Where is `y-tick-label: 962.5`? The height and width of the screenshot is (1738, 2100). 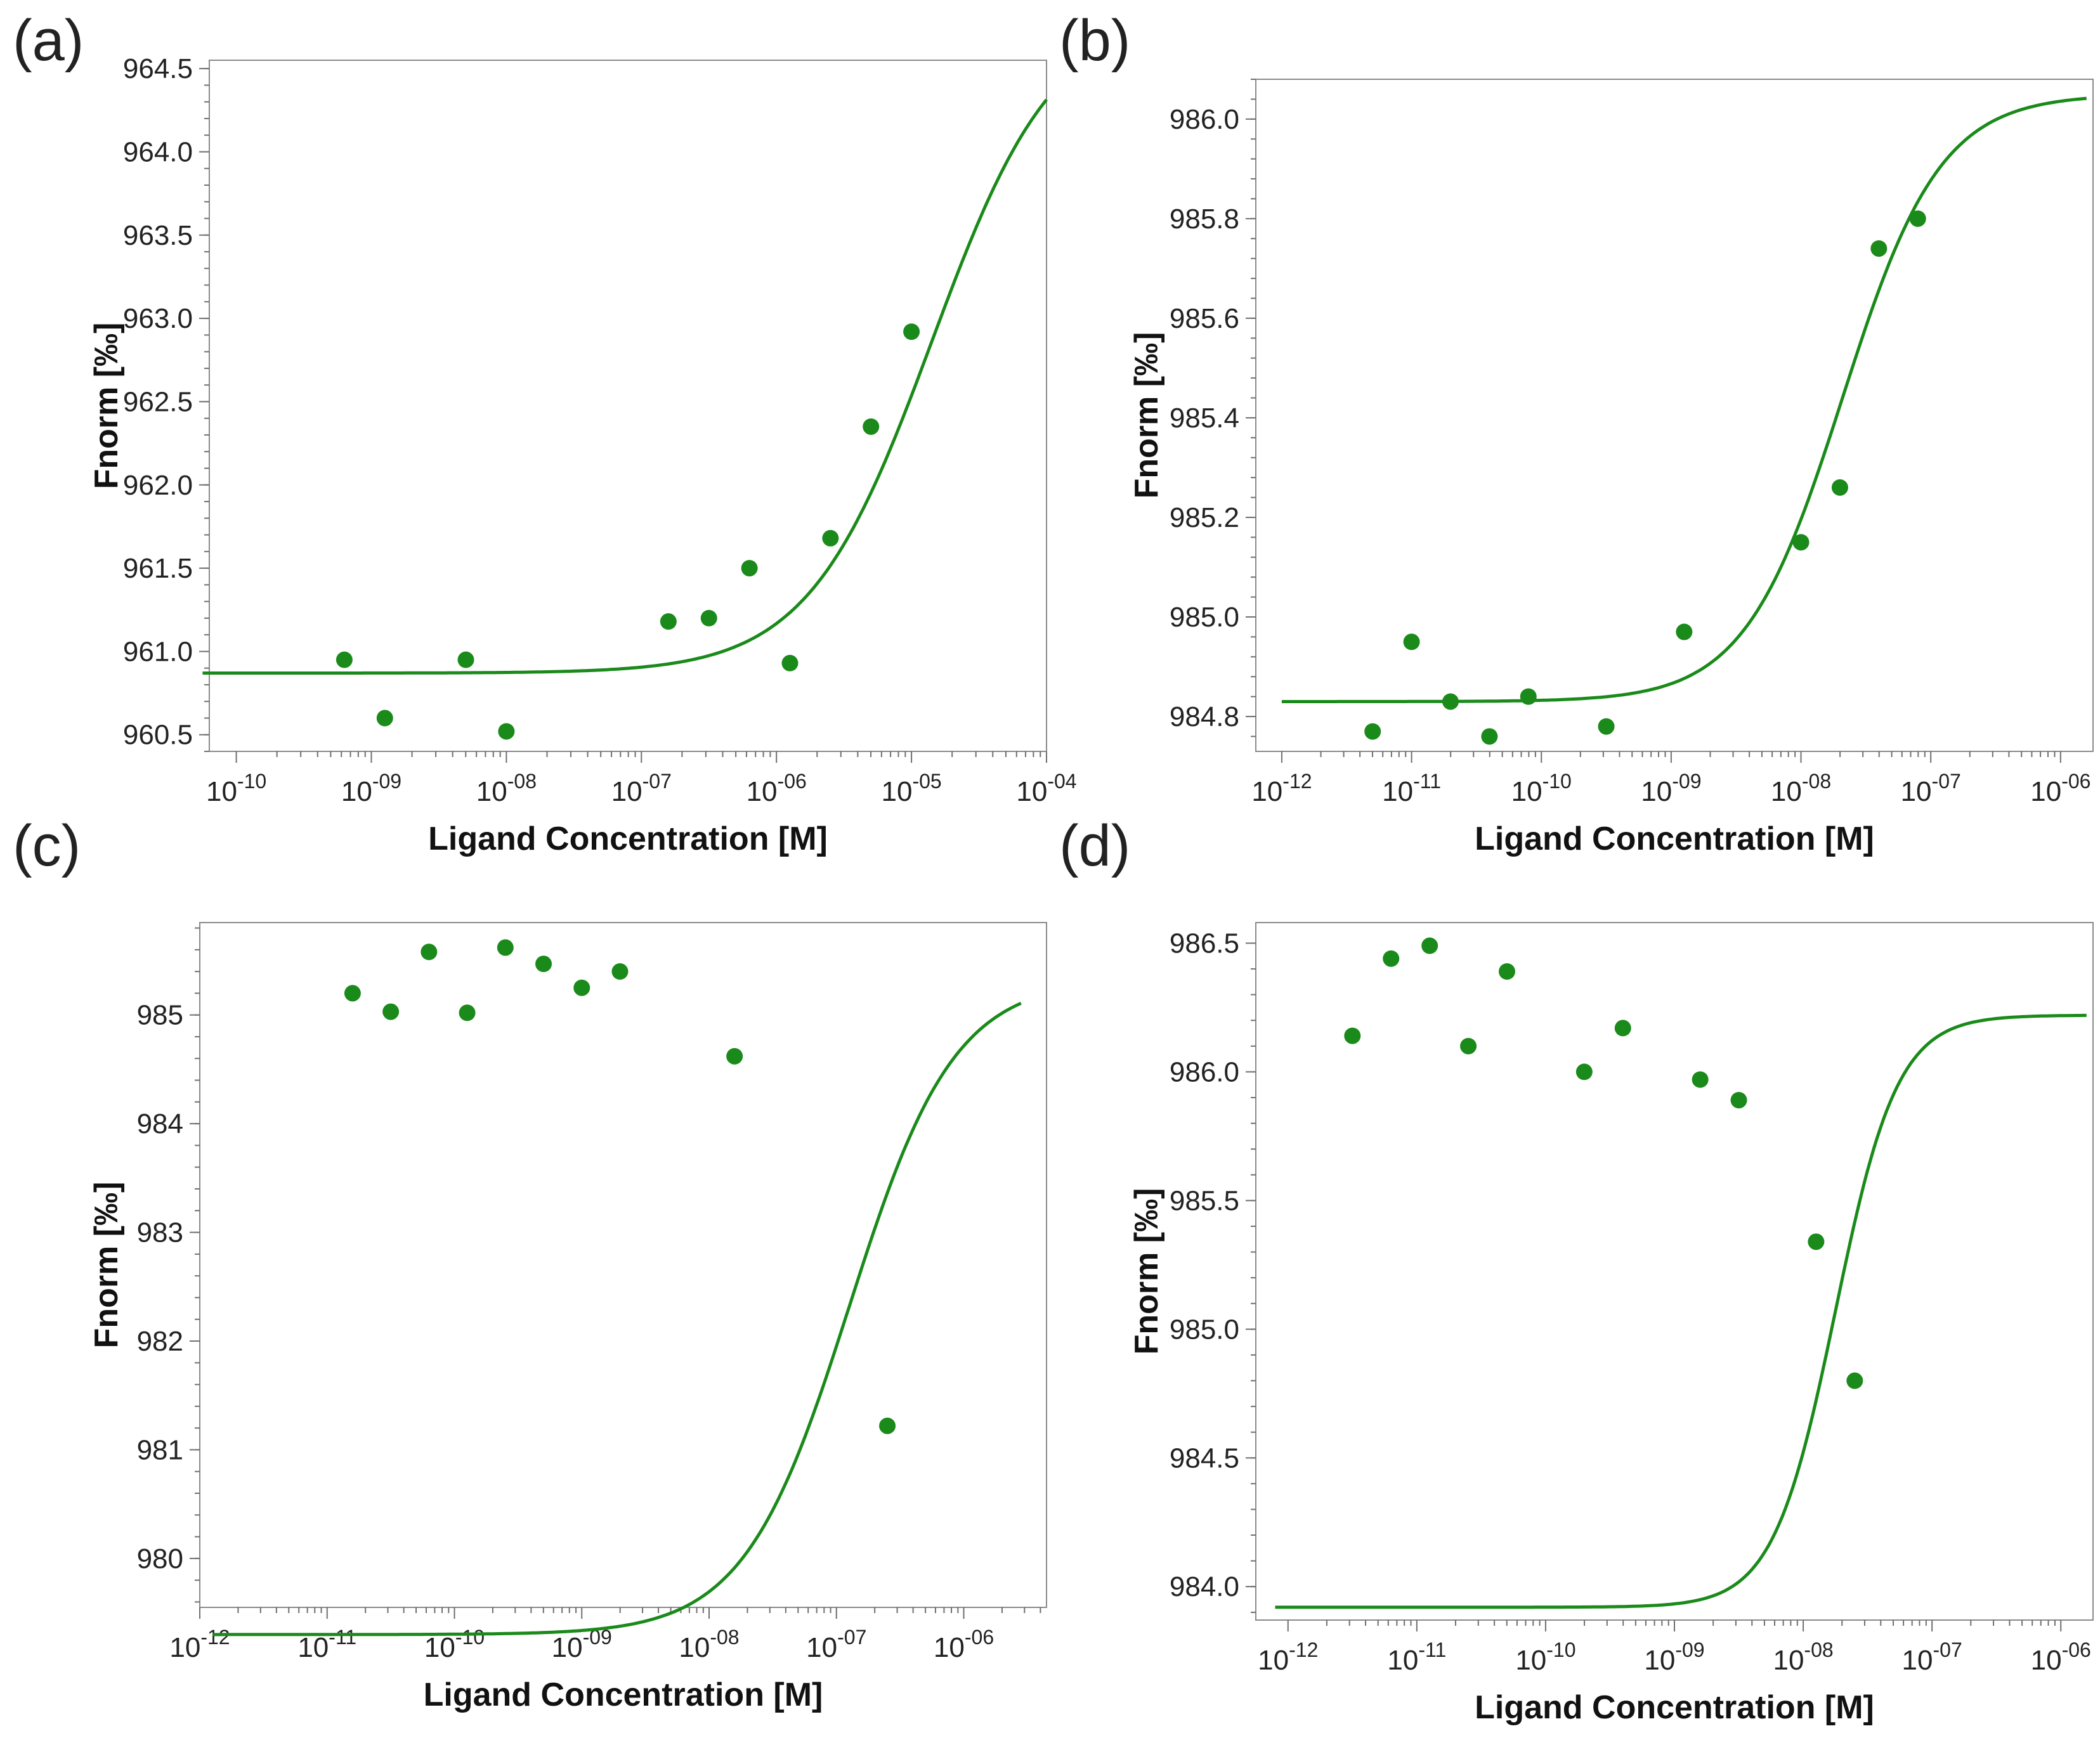 y-tick-label: 962.5 is located at coordinates (158, 401).